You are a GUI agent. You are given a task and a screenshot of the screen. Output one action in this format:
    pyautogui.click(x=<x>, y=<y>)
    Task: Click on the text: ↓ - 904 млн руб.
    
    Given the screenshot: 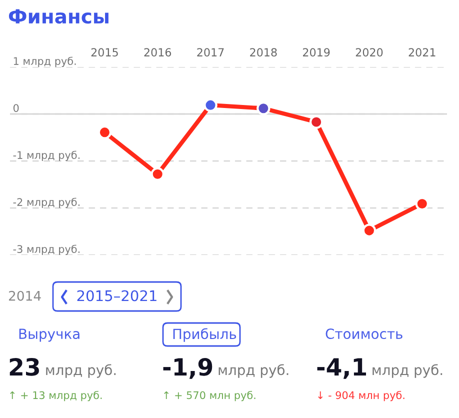 What is the action you would take?
    pyautogui.click(x=361, y=396)
    